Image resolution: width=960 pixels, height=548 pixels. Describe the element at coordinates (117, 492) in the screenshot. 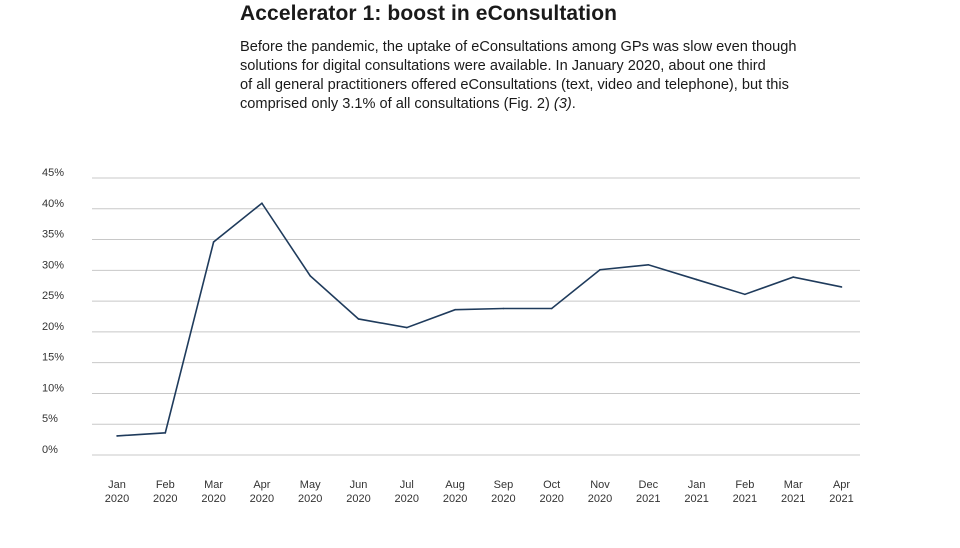

I see `x-tick-label: Jan 2020` at that location.